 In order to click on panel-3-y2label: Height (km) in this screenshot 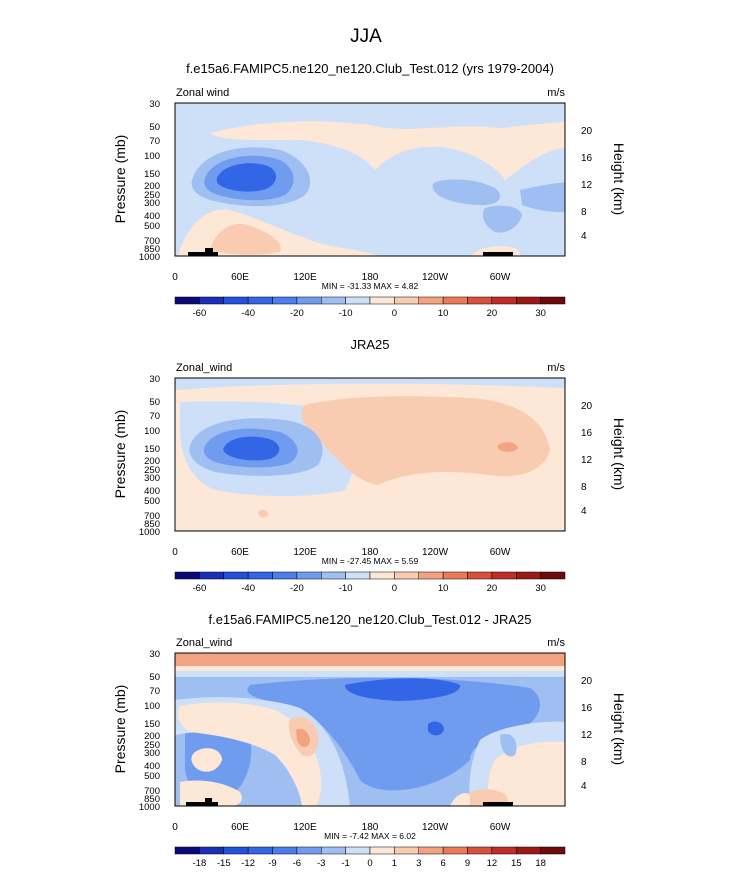, I will do `click(619, 729)`.